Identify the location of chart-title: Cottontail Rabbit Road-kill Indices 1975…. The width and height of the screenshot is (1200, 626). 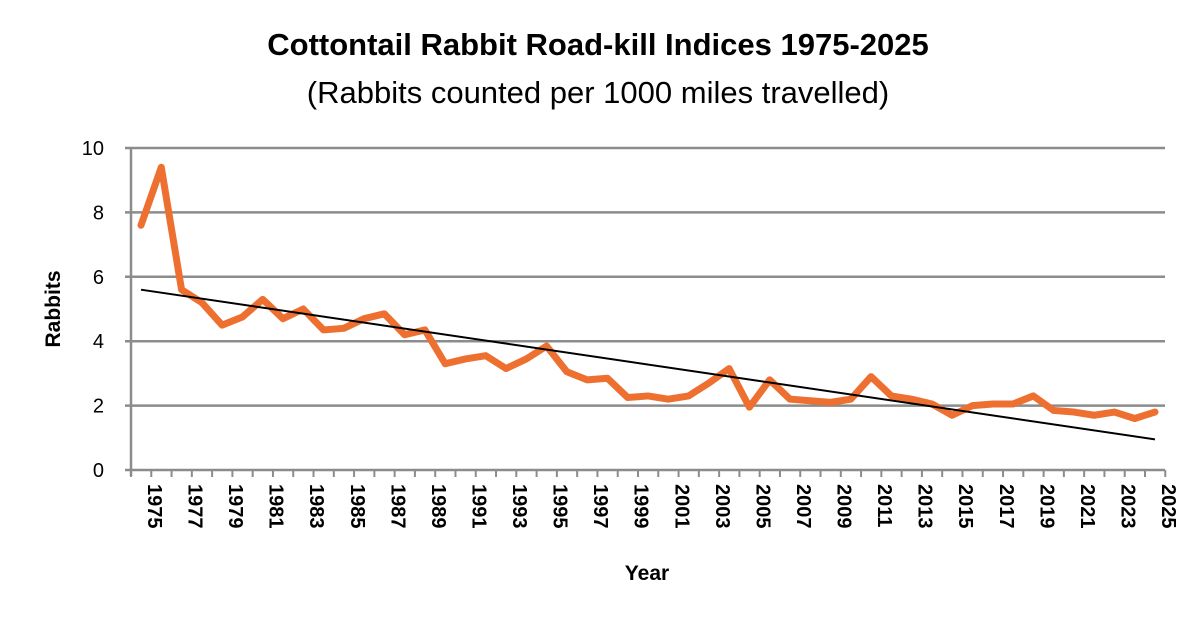
(598, 44).